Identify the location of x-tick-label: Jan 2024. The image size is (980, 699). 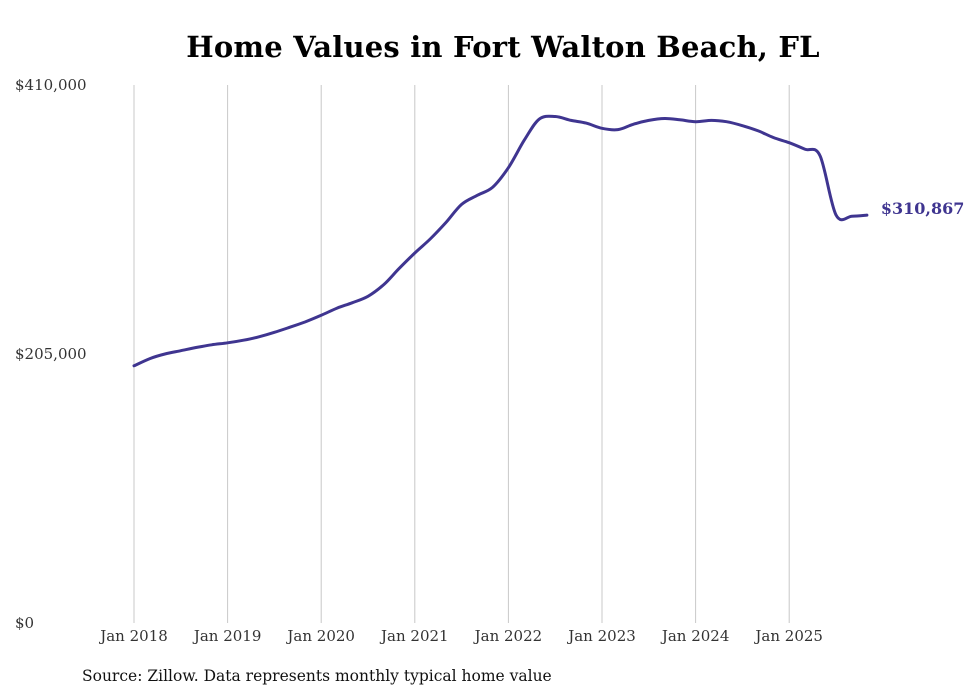
(695, 636).